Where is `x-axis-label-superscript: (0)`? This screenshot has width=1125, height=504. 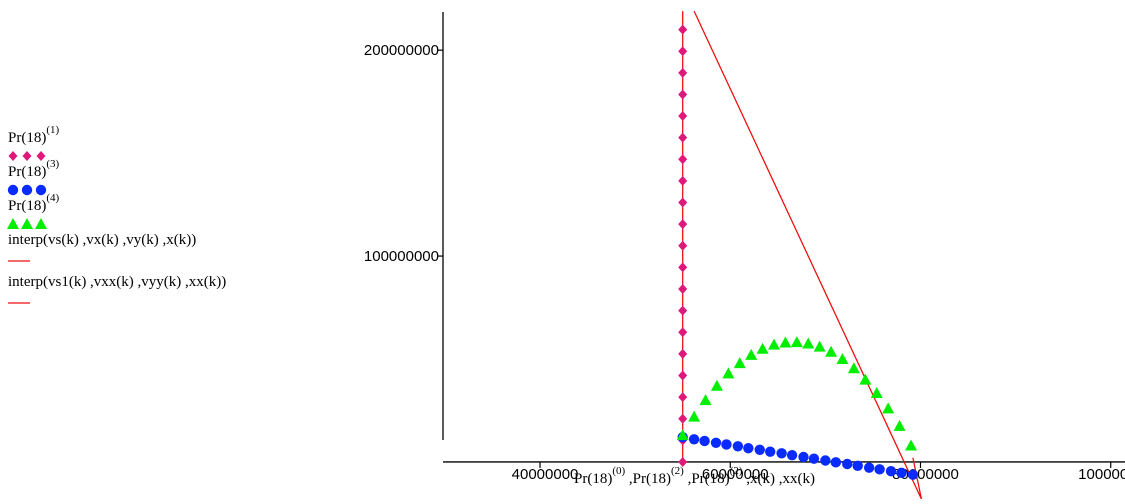
x-axis-label-superscript: (0) is located at coordinates (618, 471).